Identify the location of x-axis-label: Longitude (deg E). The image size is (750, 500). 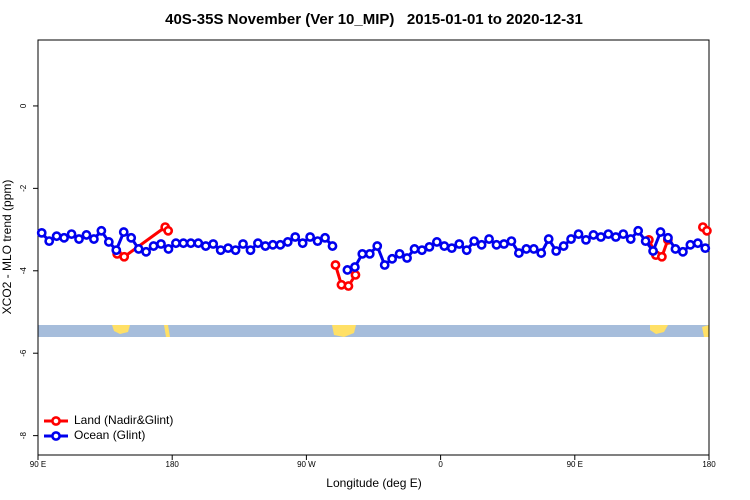
(373, 483).